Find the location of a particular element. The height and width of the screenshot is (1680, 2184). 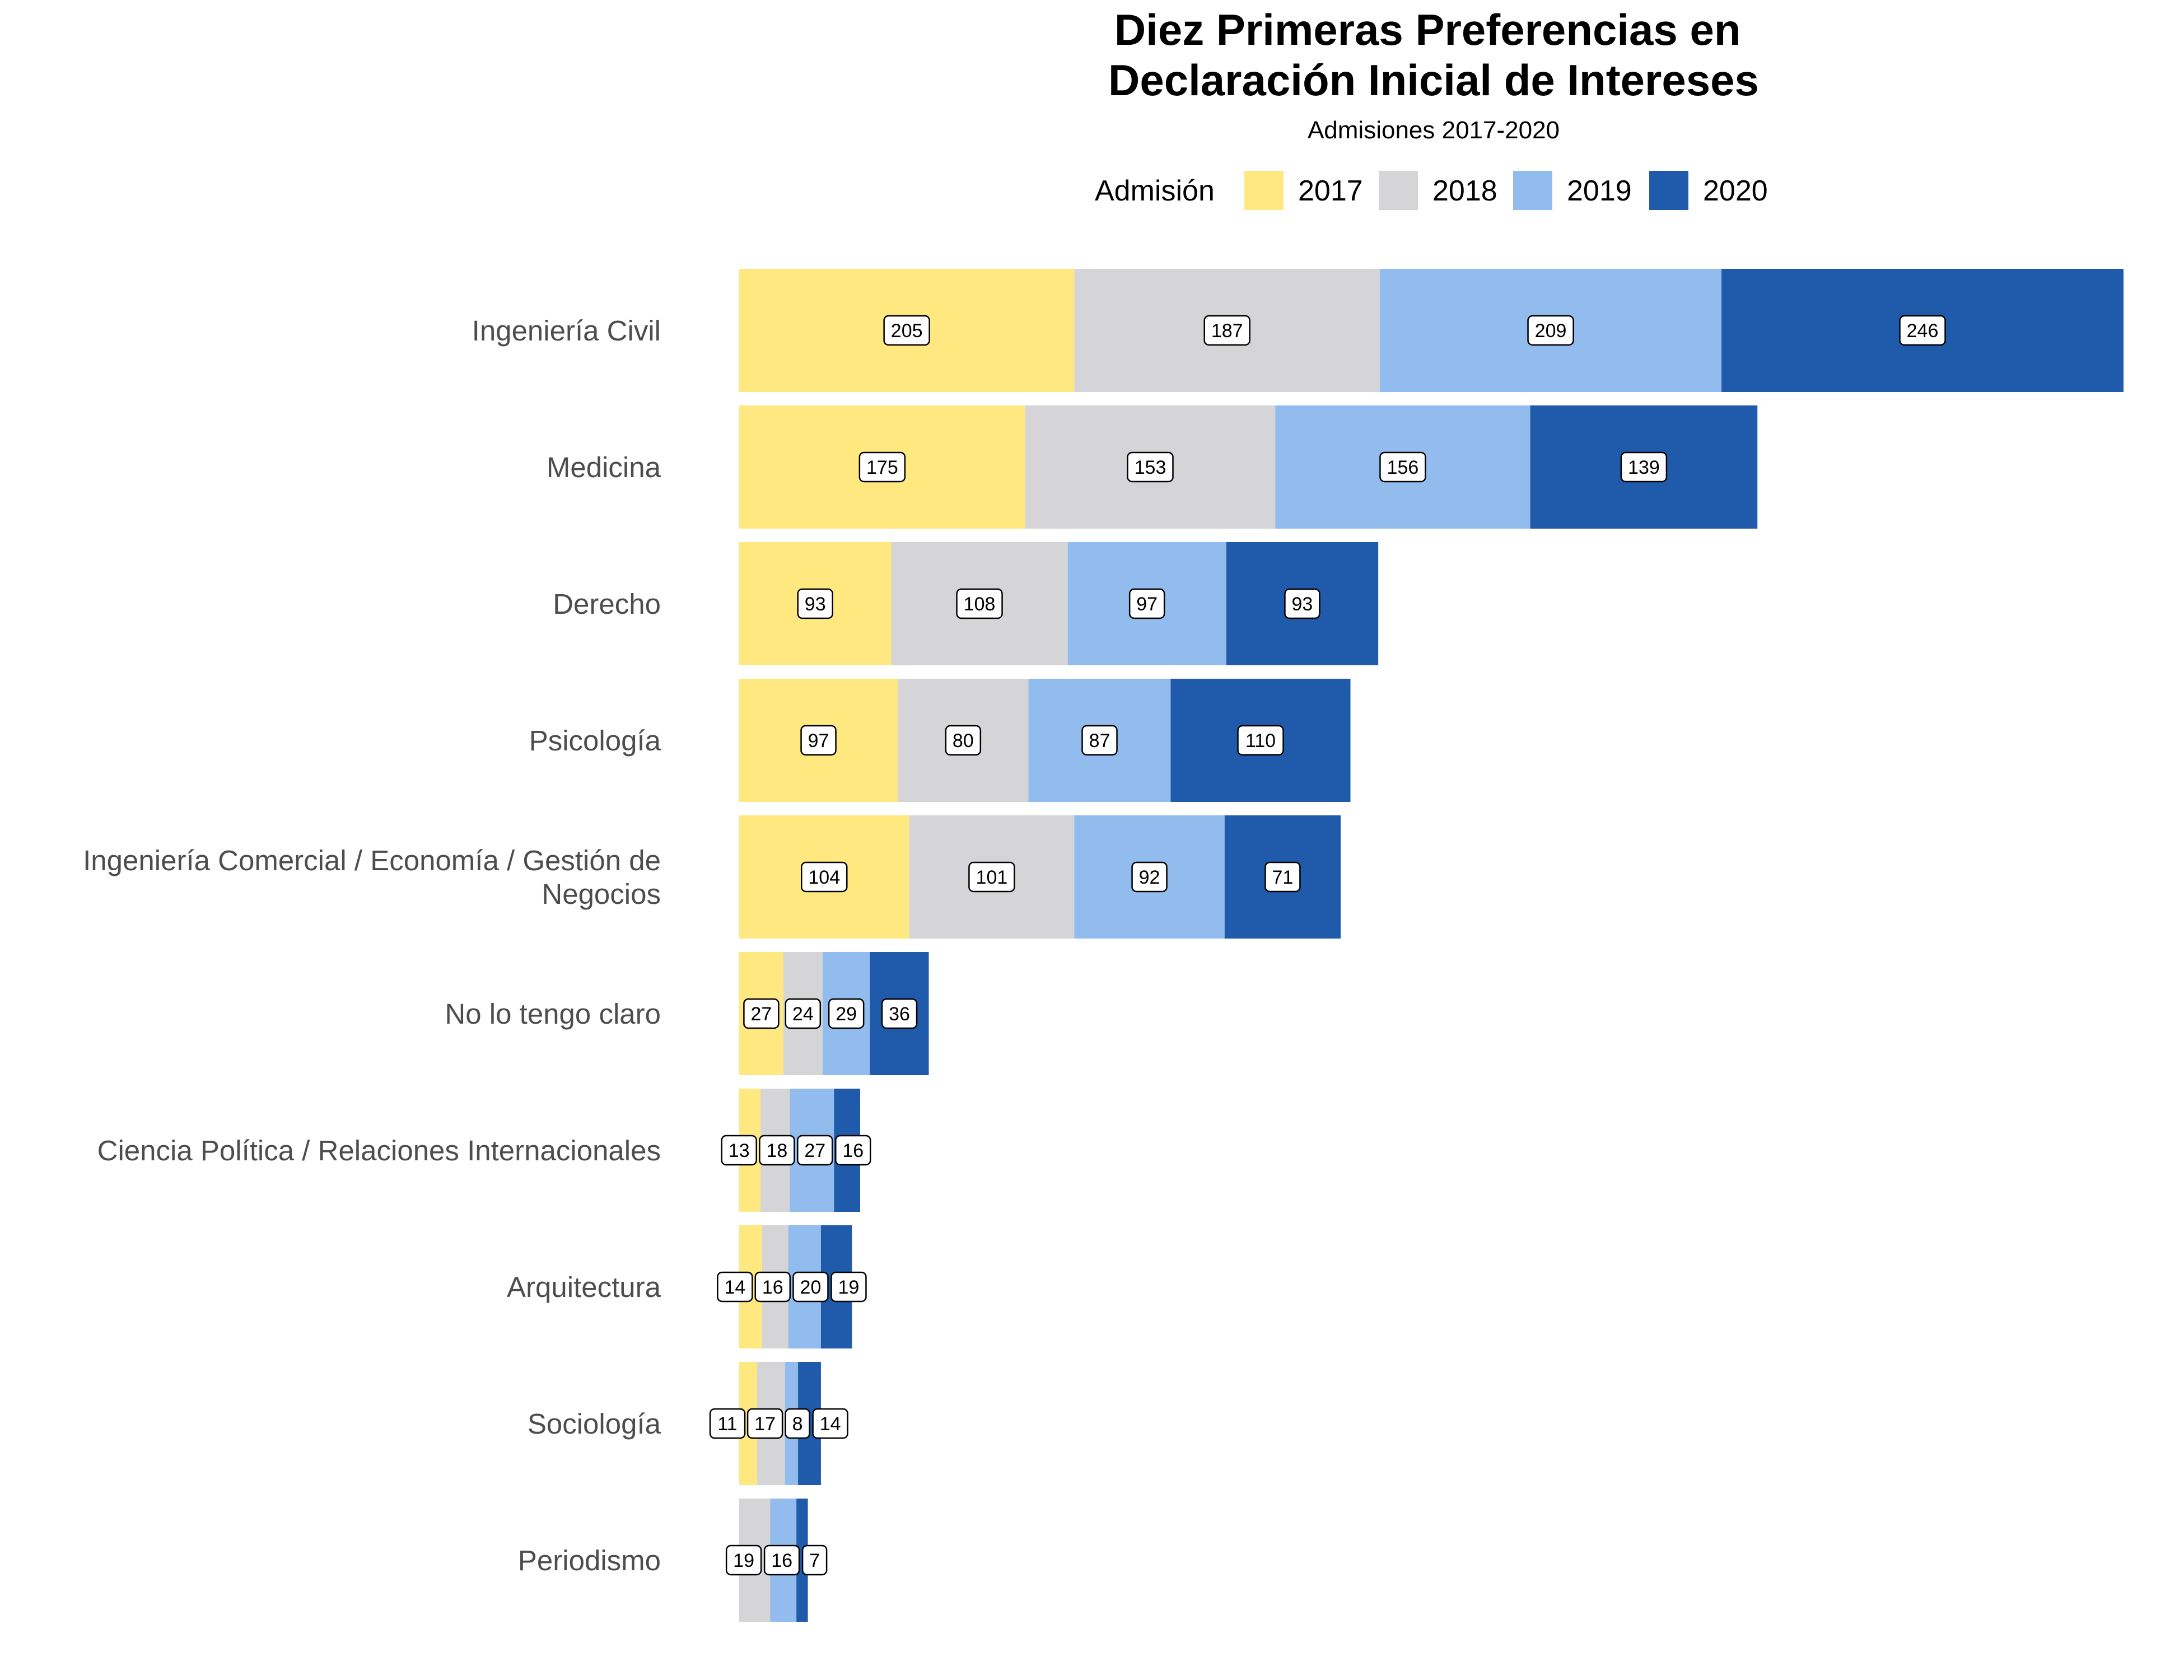

data-label: 13 is located at coordinates (740, 1151).